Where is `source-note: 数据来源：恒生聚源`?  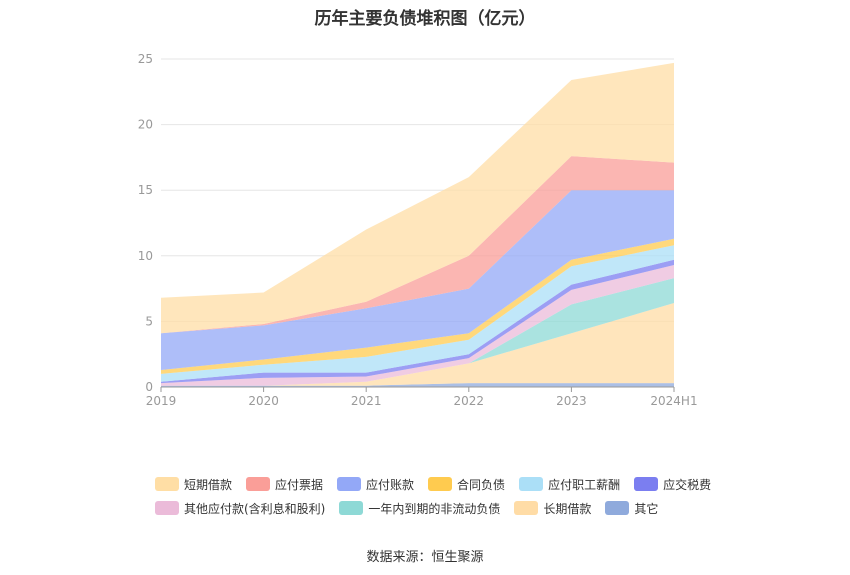
source-note: 数据来源：恒生聚源 is located at coordinates (425, 557).